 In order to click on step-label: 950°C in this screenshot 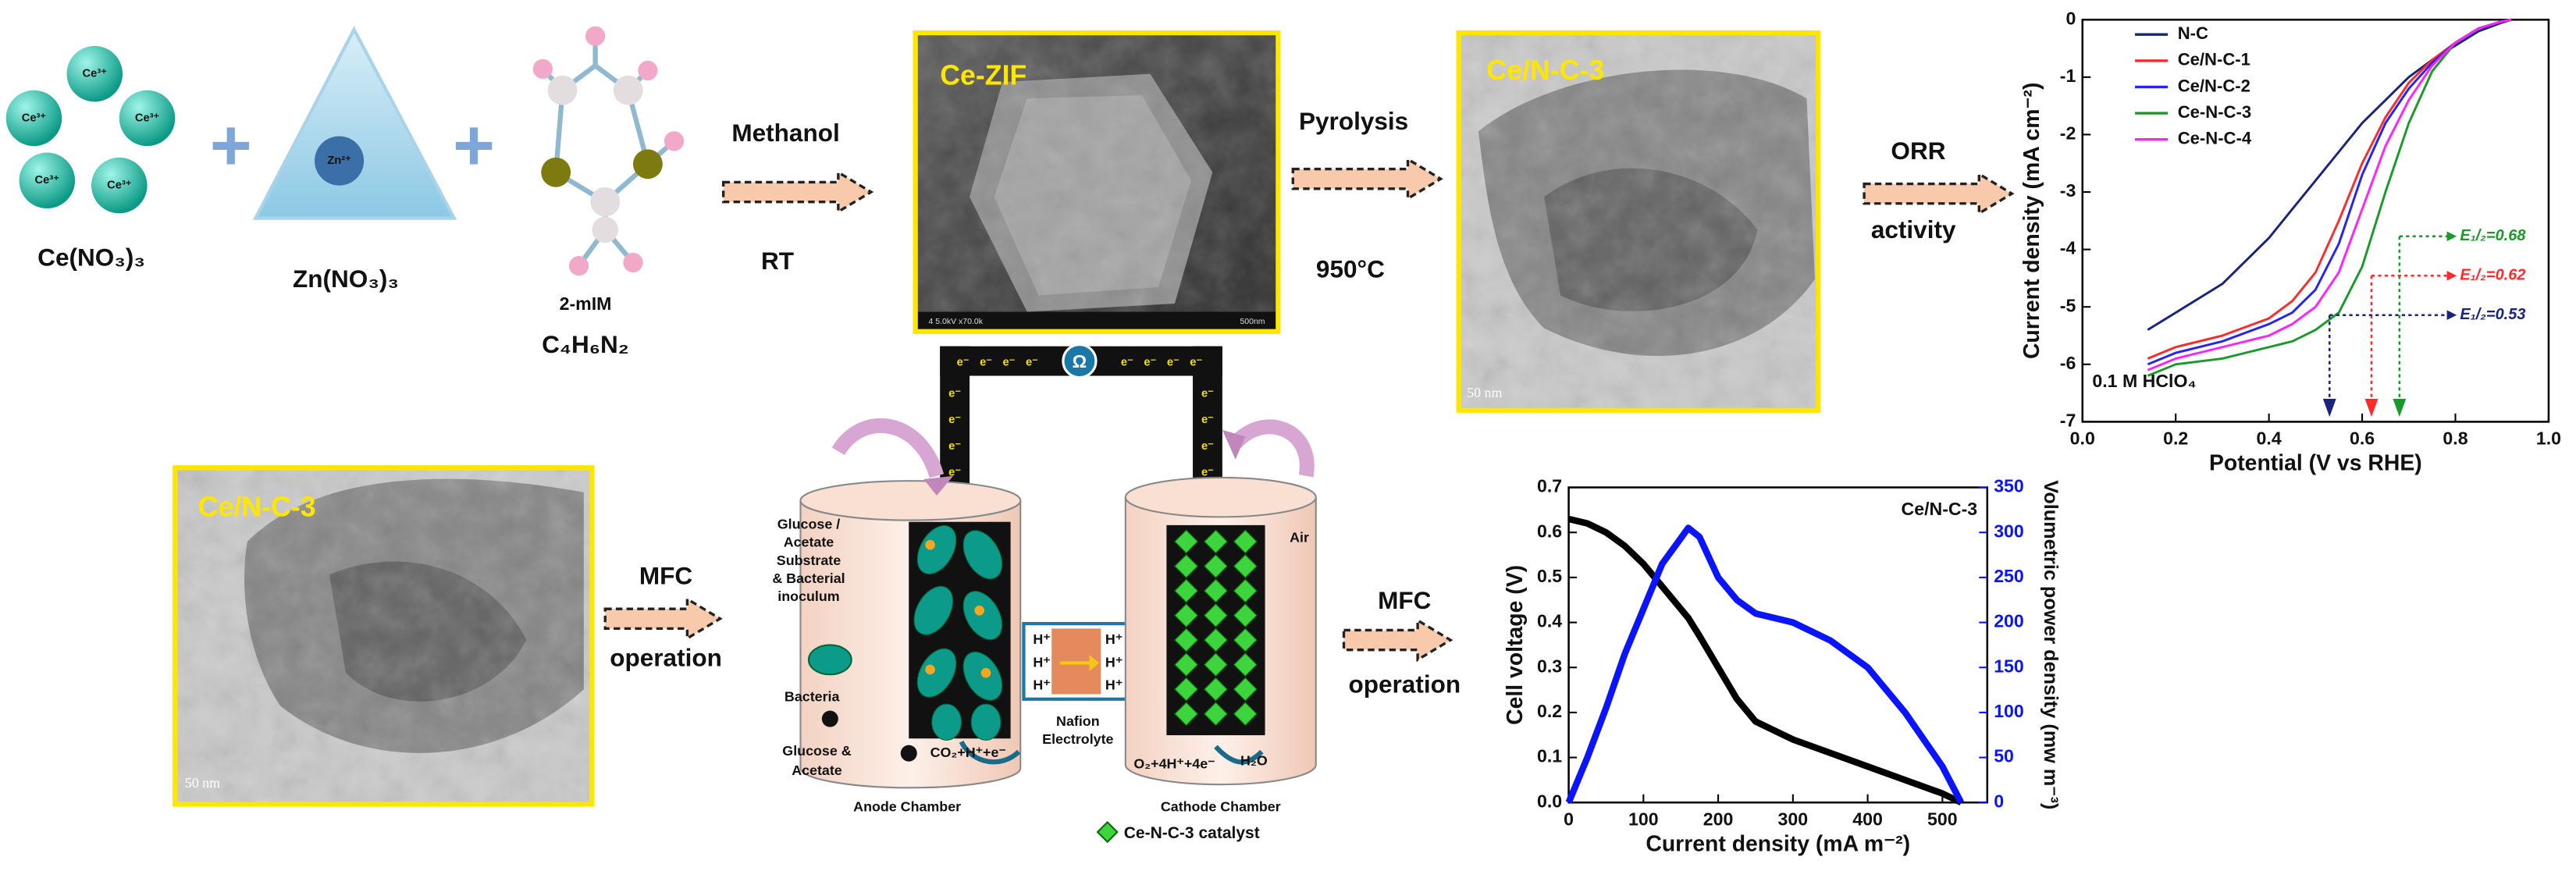, I will do `click(1350, 269)`.